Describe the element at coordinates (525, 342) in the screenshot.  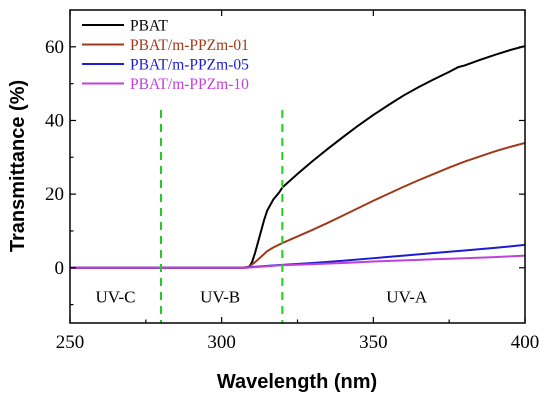
I see `x-tick-label: 400` at that location.